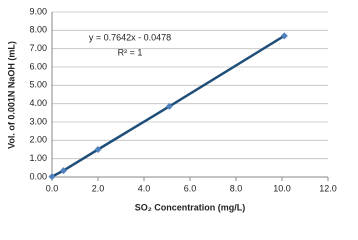 The width and height of the screenshot is (358, 240). What do you see at coordinates (328, 188) in the screenshot?
I see `x-tick-label: 12.0` at bounding box center [328, 188].